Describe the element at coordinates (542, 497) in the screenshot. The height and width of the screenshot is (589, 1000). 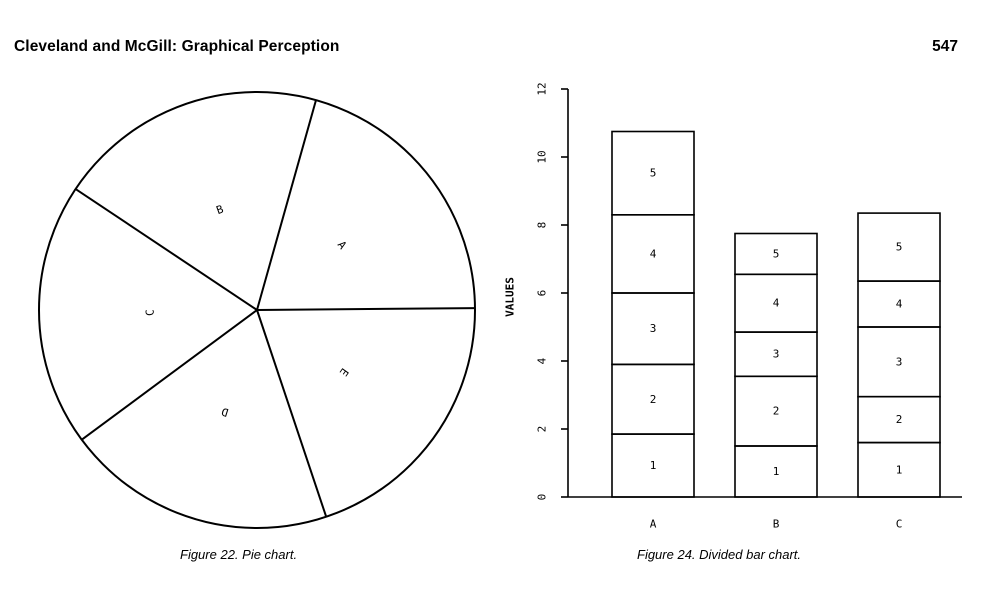
I see `y-tick-label: 0` at that location.